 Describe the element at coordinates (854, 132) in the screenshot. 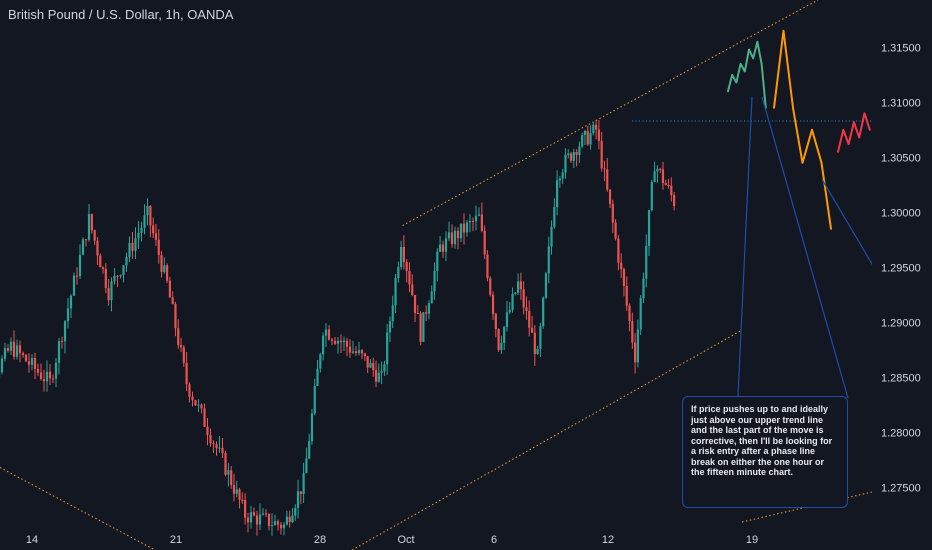

I see `projection-red-wave` at that location.